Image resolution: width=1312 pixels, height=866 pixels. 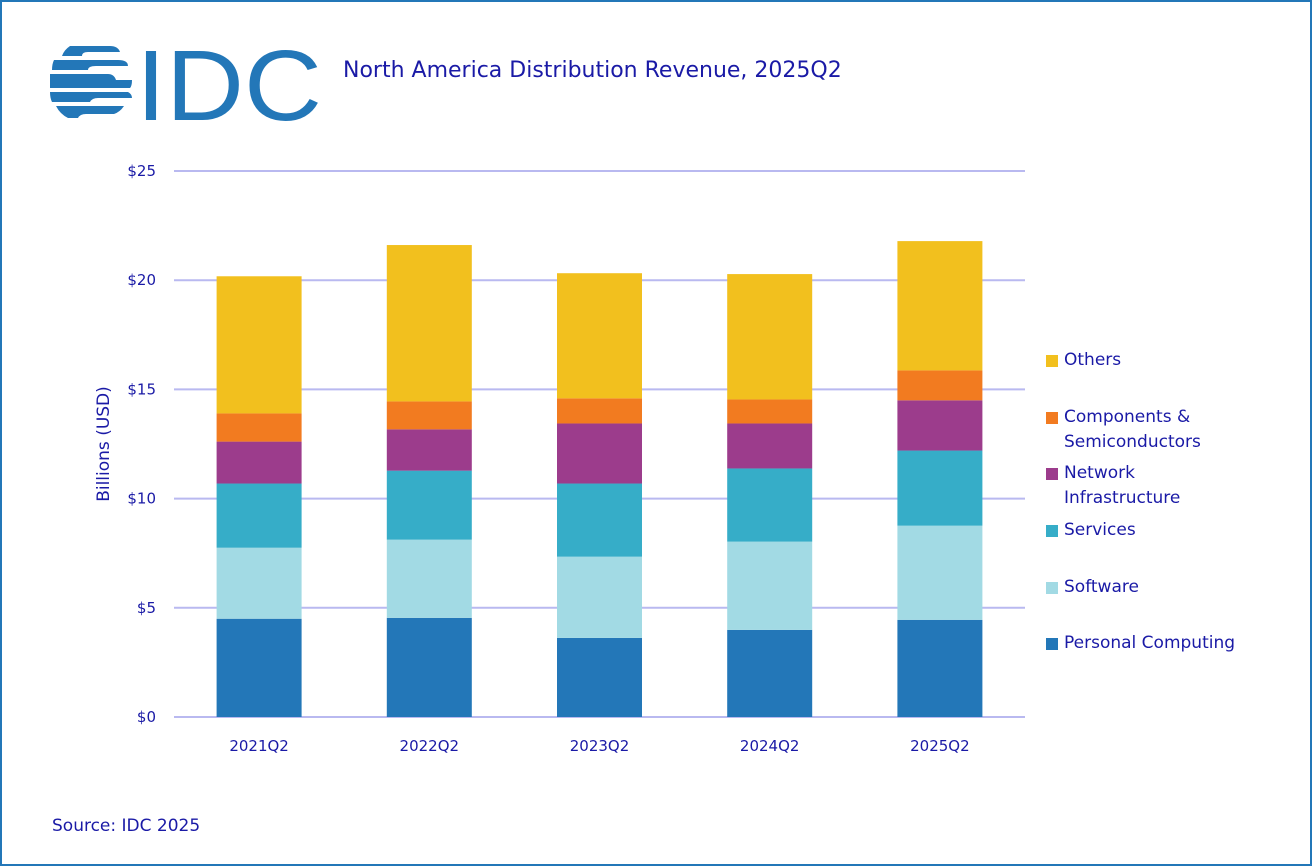 I want to click on x-tick-label: 2024Q2, so click(x=770, y=746).